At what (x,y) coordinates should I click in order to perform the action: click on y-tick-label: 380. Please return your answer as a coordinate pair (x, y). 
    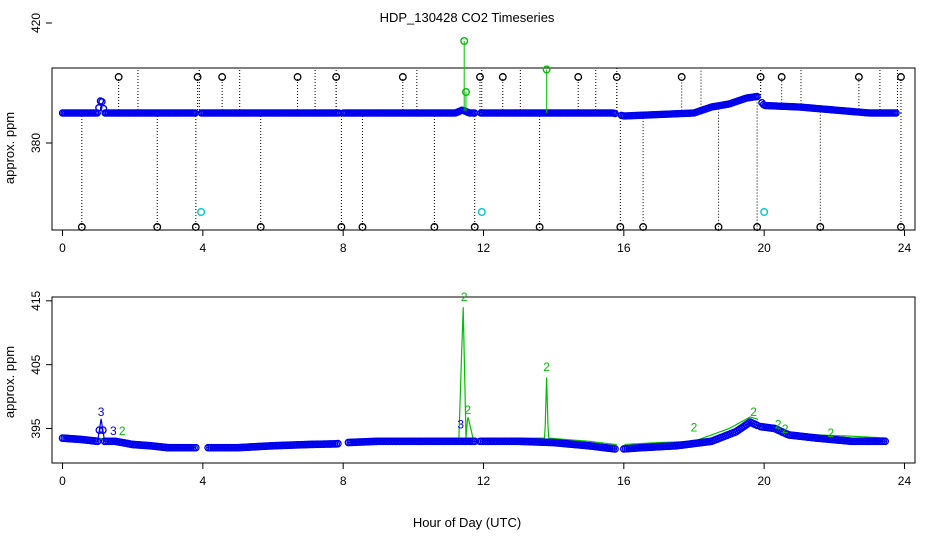
    Looking at the image, I should click on (36, 143).